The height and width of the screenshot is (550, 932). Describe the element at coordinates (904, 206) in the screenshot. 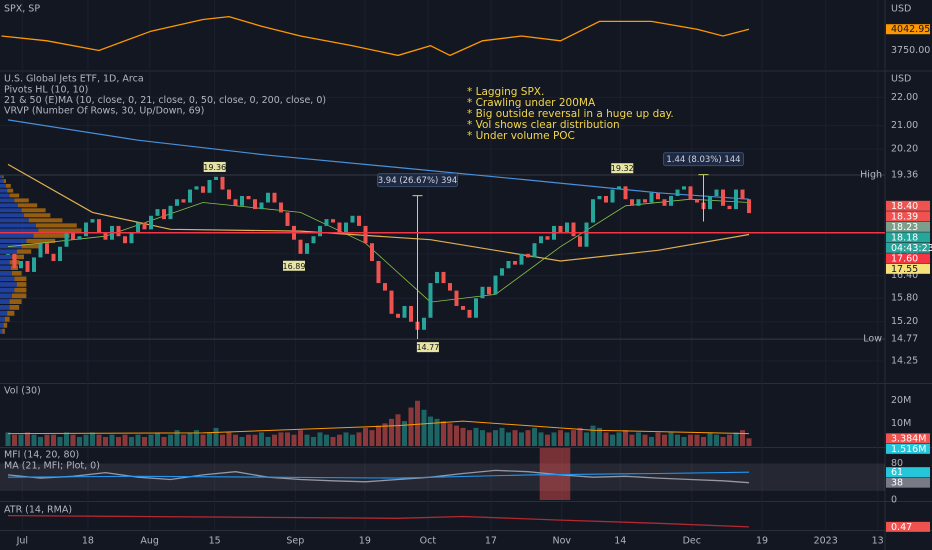

I see `price-label: 18.40` at that location.